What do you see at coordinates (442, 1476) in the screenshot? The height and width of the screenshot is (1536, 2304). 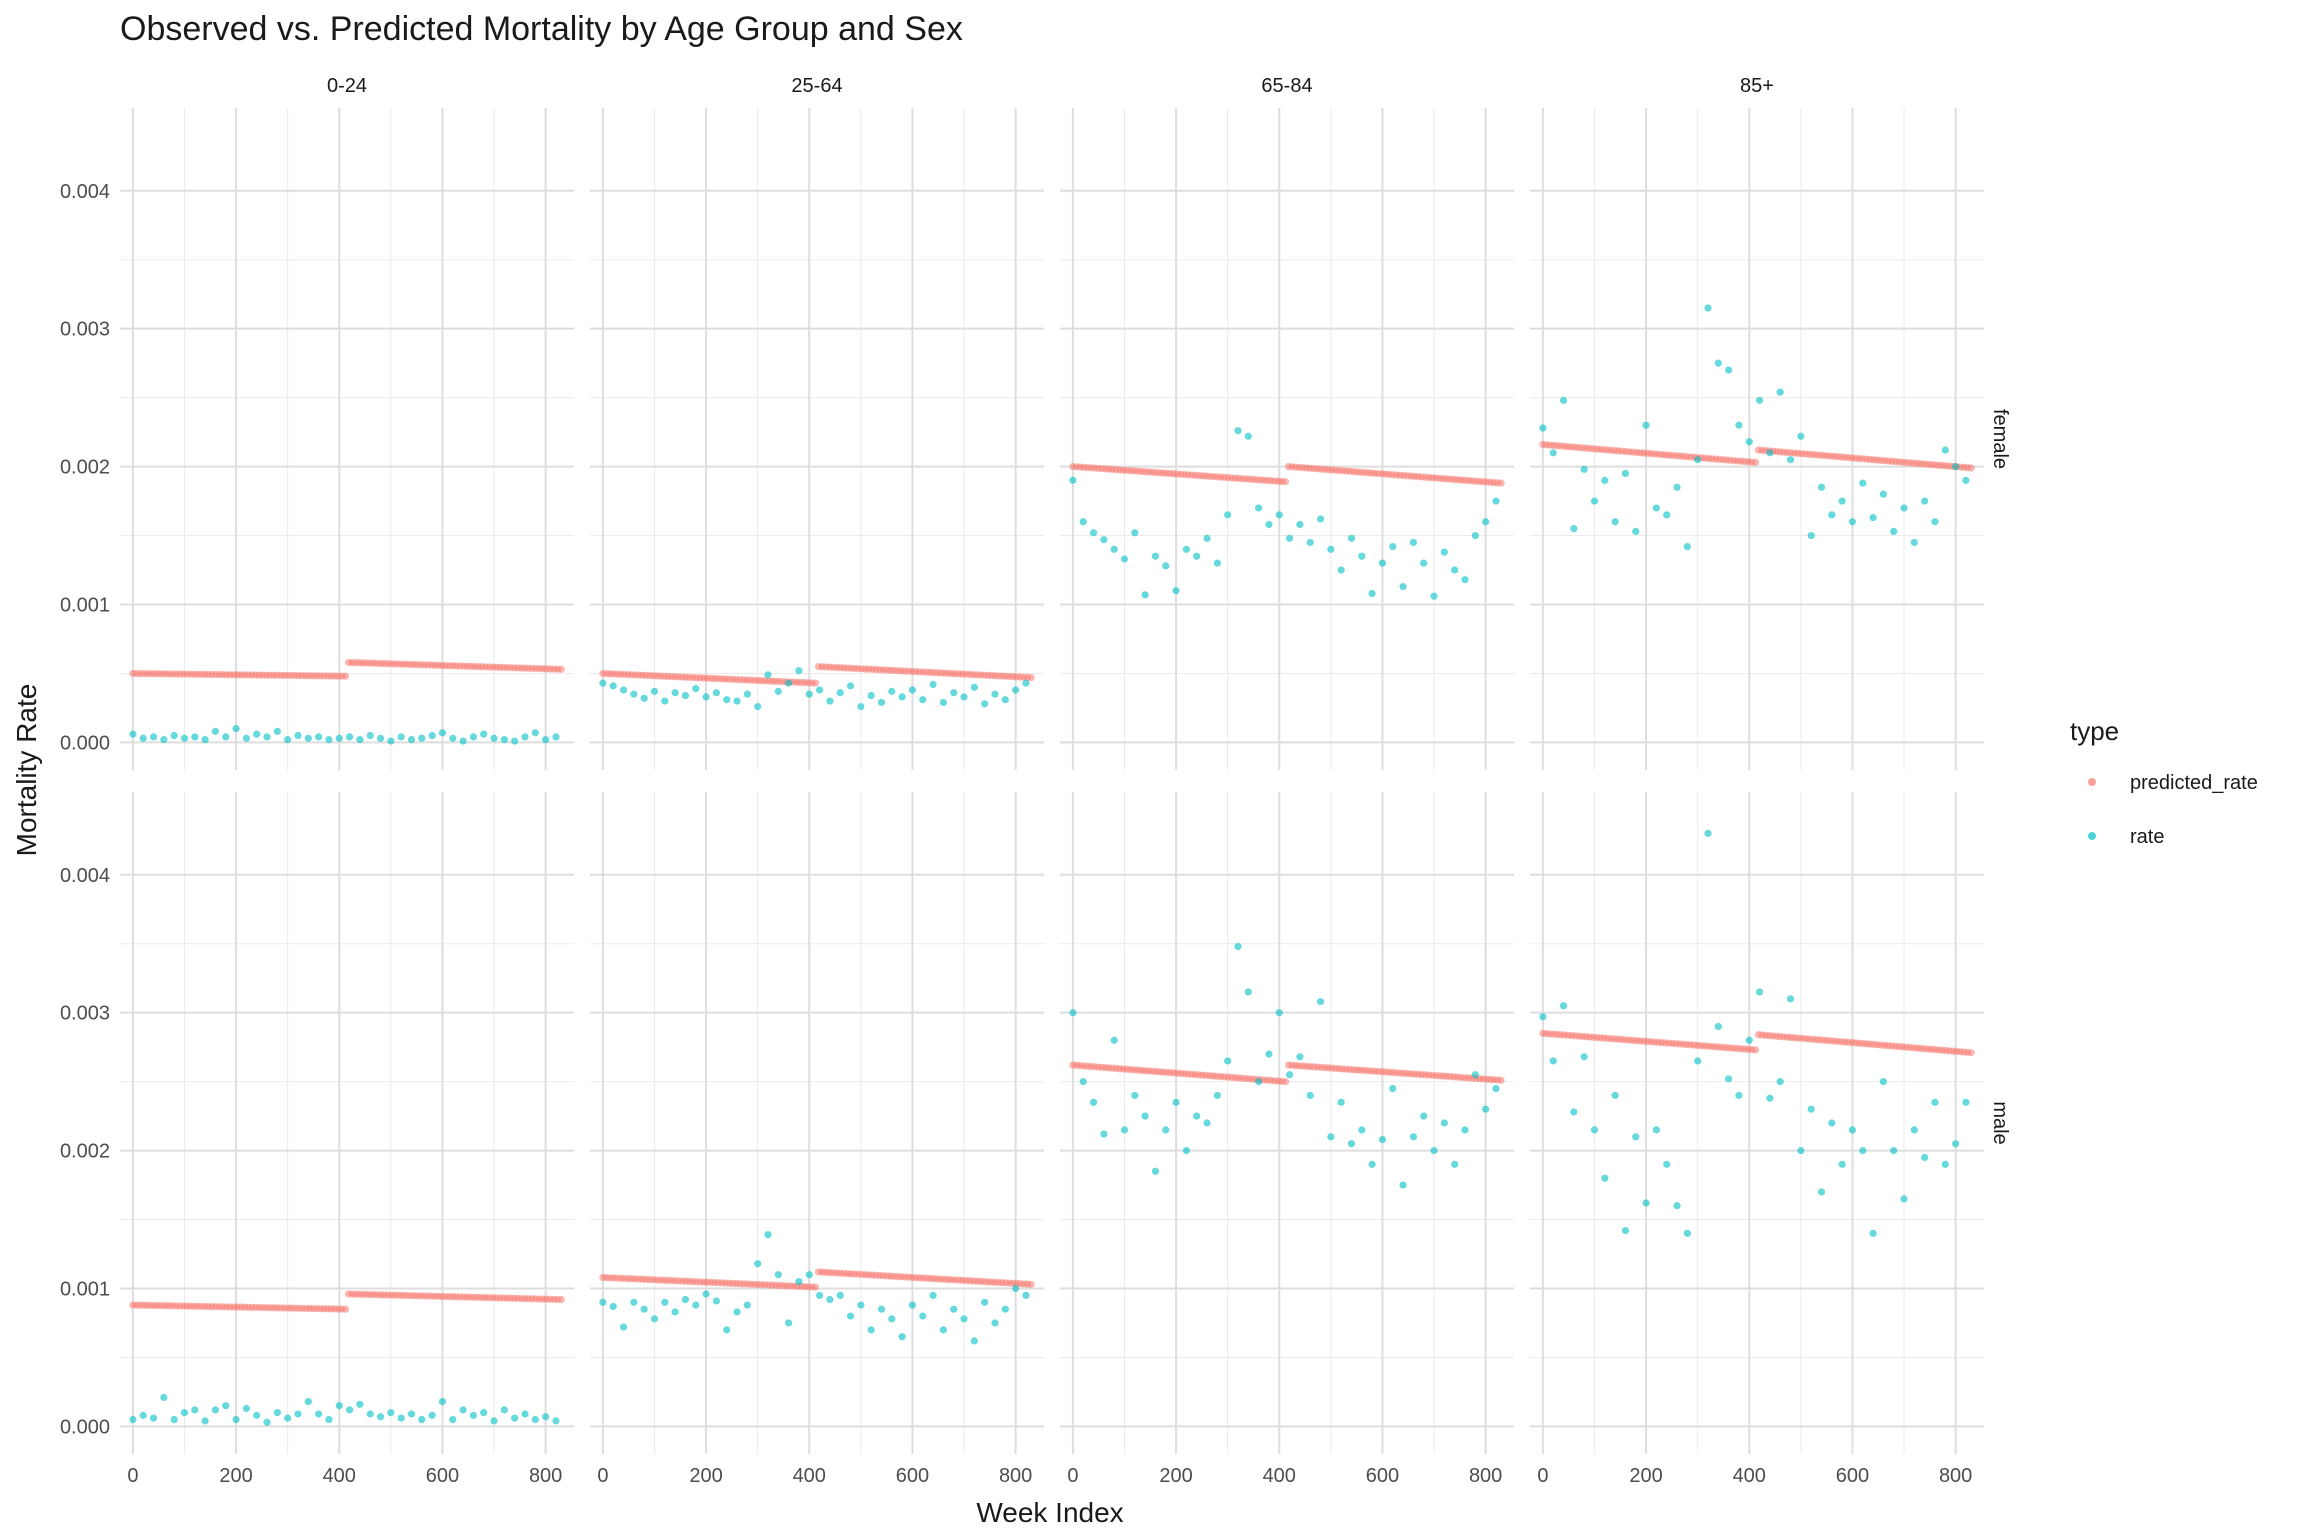 I see `x-tick-label: 600` at bounding box center [442, 1476].